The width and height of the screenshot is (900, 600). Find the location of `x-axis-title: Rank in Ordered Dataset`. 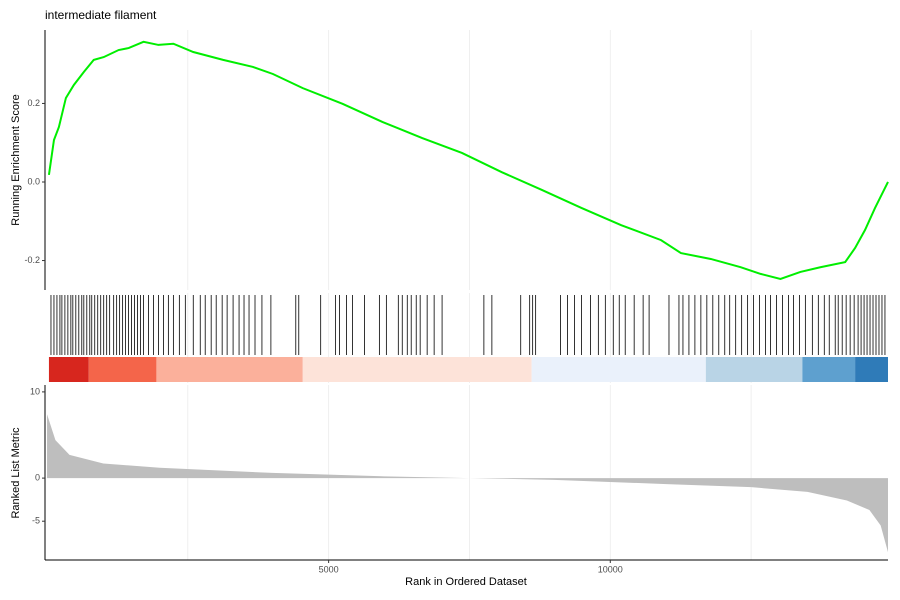

x-axis-title: Rank in Ordered Dataset is located at coordinates (466, 582).